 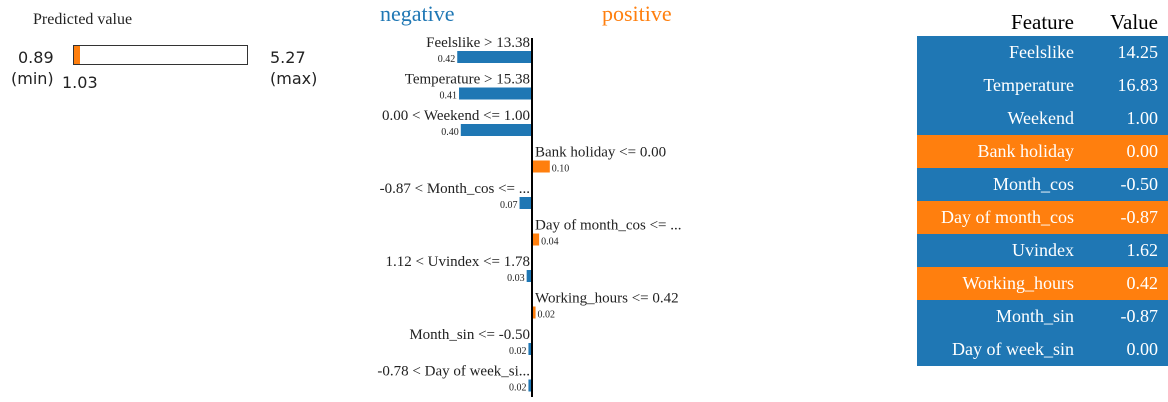 What do you see at coordinates (32, 78) in the screenshot?
I see `predicted-min-label: (min)` at bounding box center [32, 78].